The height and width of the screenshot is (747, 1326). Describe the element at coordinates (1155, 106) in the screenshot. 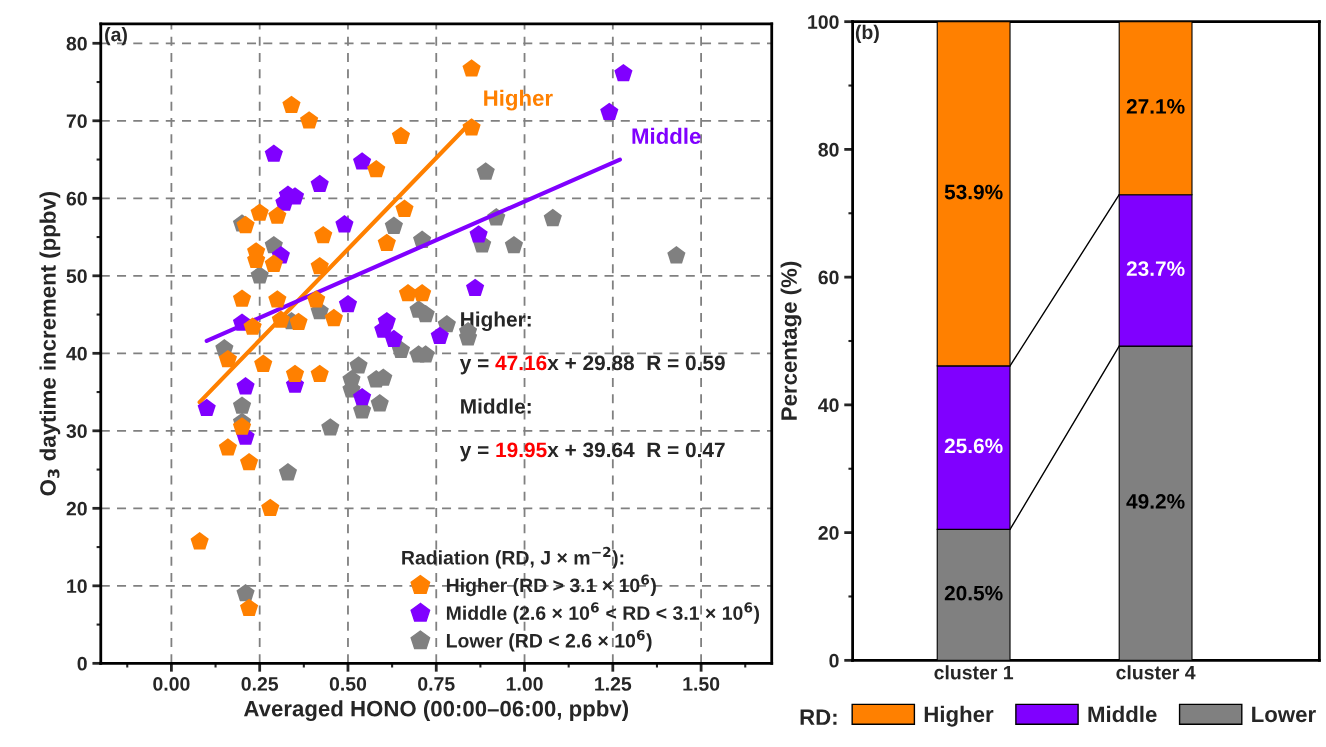

I see `data-label: 27.1%` at that location.